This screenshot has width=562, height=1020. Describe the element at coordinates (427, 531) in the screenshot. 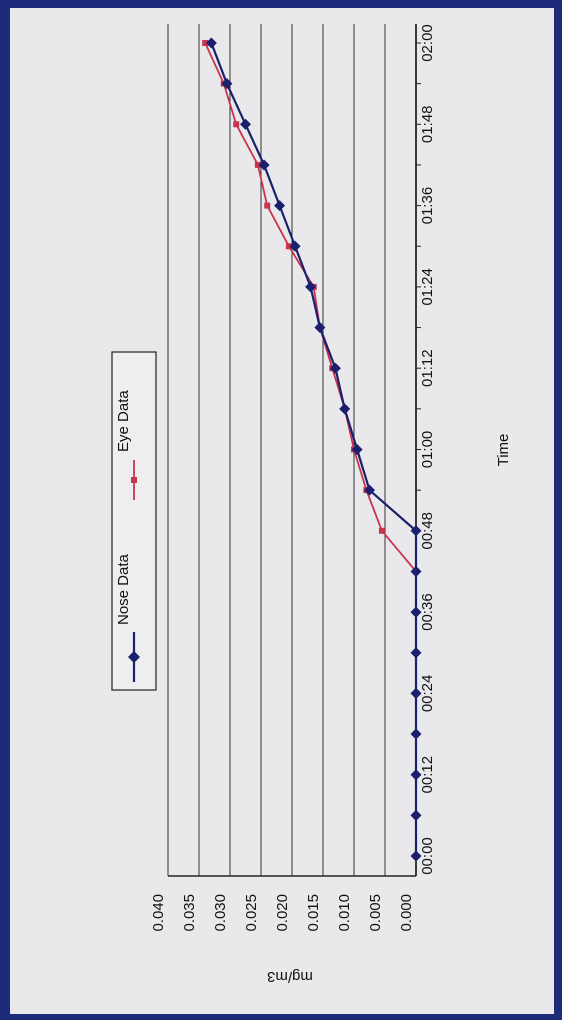

I see `x-tick-label: 00:48` at that location.